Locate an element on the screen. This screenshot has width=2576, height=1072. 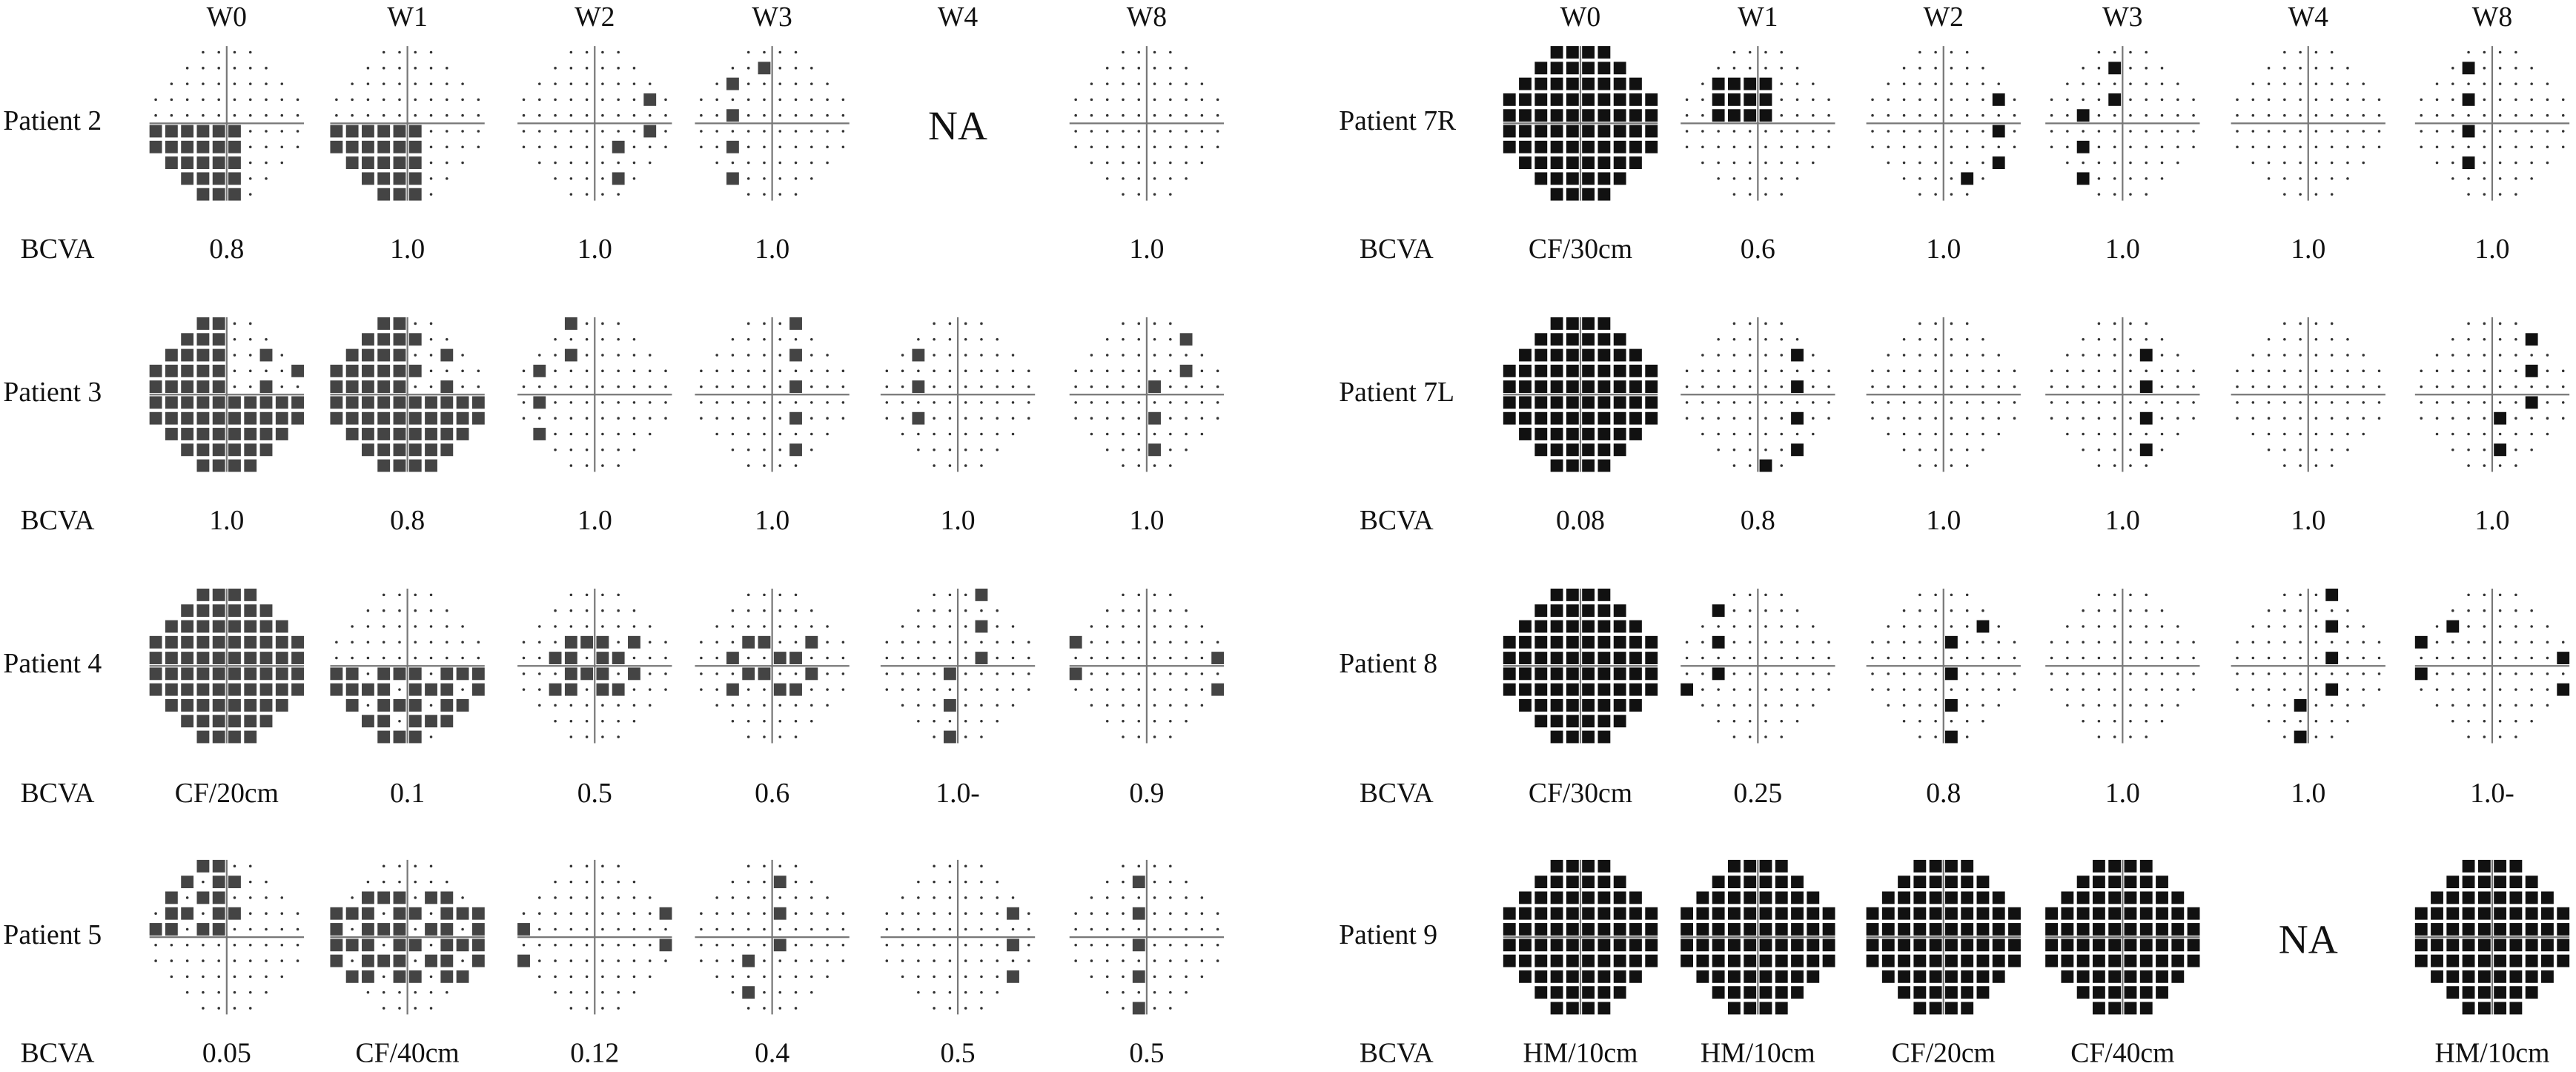
bcva-value: 1.0- is located at coordinates (958, 794).